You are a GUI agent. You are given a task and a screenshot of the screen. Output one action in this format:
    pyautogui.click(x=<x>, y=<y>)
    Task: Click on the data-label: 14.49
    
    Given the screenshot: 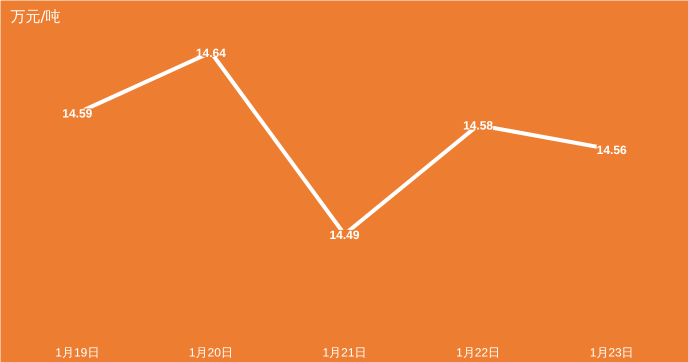 What is the action you would take?
    pyautogui.click(x=344, y=235)
    